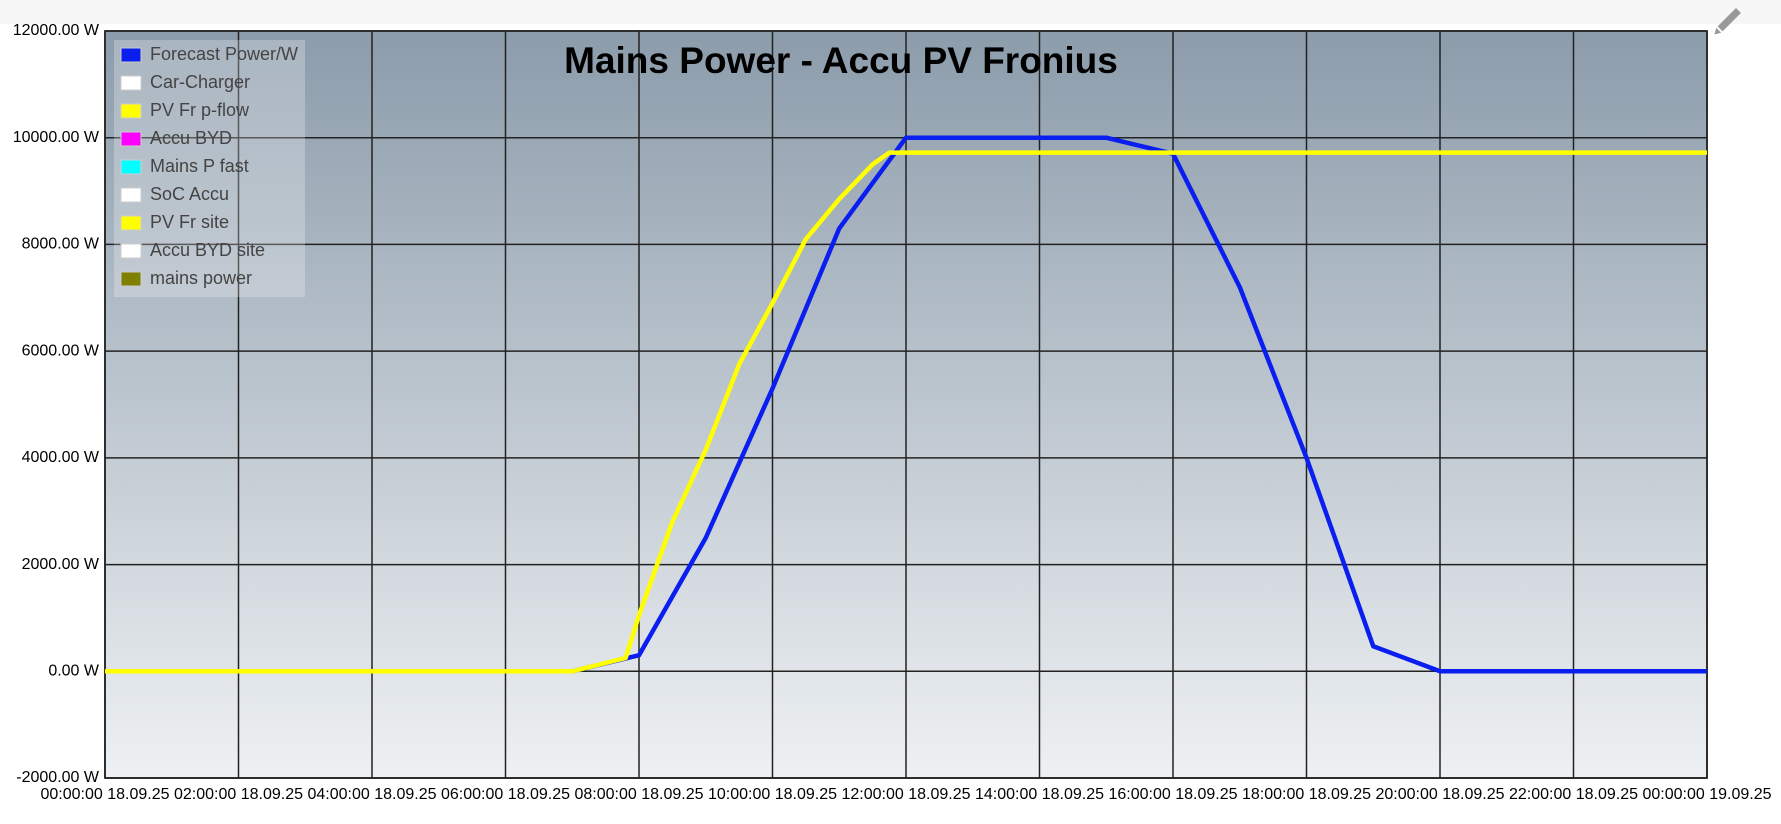  Describe the element at coordinates (890, 12) in the screenshot. I see `top-bar` at that location.